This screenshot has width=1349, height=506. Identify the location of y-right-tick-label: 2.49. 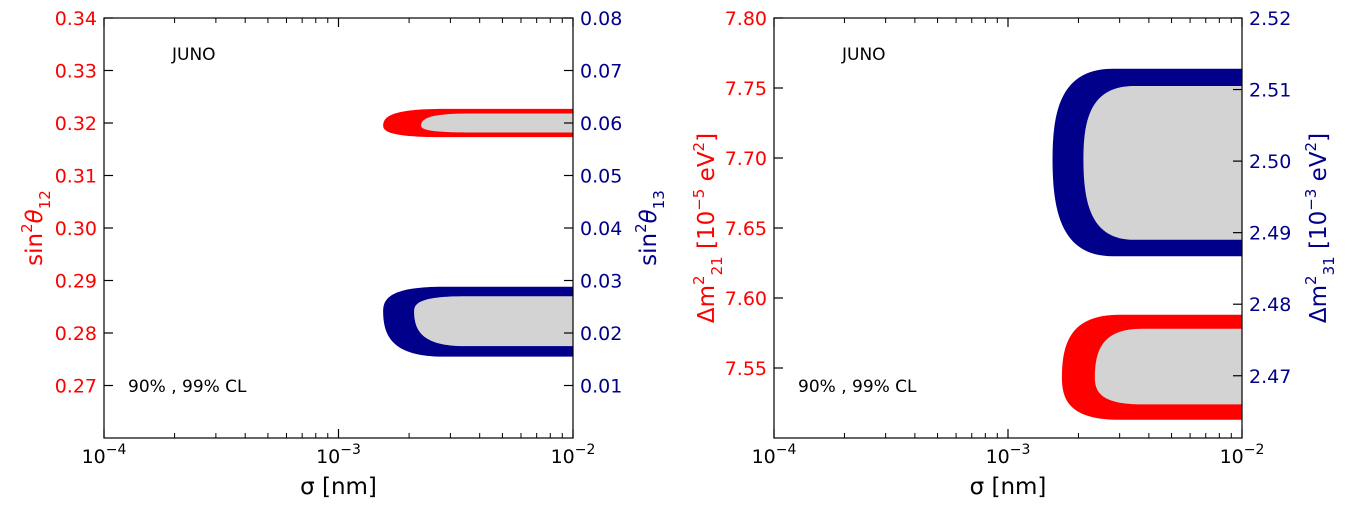
(1270, 234).